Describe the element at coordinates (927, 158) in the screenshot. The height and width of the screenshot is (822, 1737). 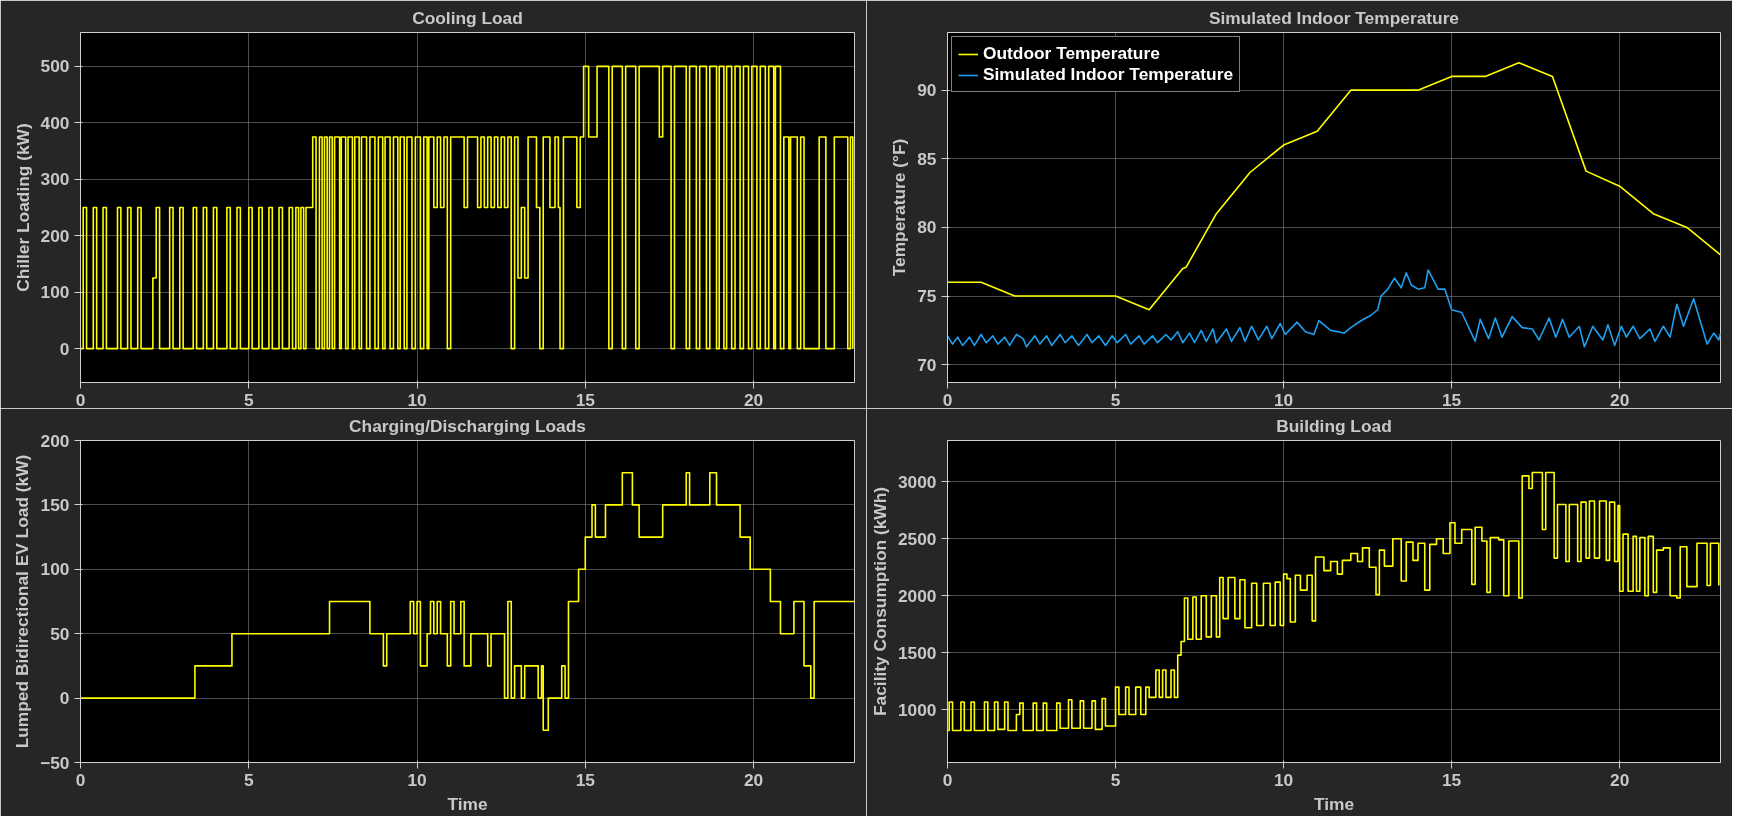
I see `y-tick-label: 85` at that location.